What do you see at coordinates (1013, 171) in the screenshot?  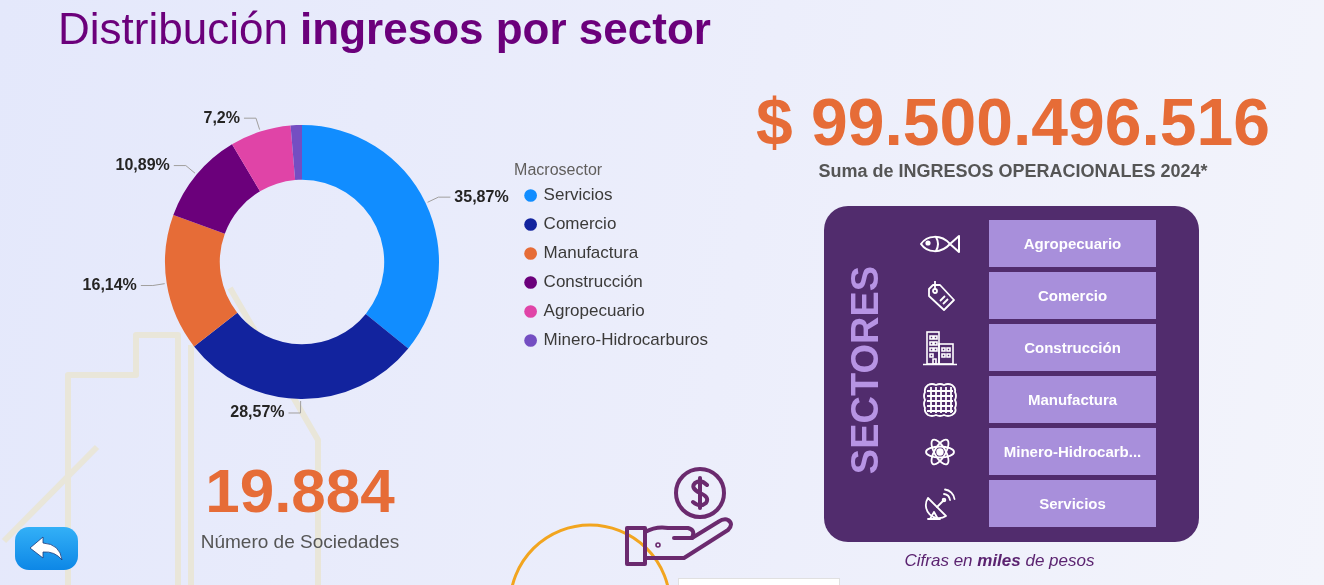 I see `text: Suma de INGRESOS OPERACIONALES 2024*` at bounding box center [1013, 171].